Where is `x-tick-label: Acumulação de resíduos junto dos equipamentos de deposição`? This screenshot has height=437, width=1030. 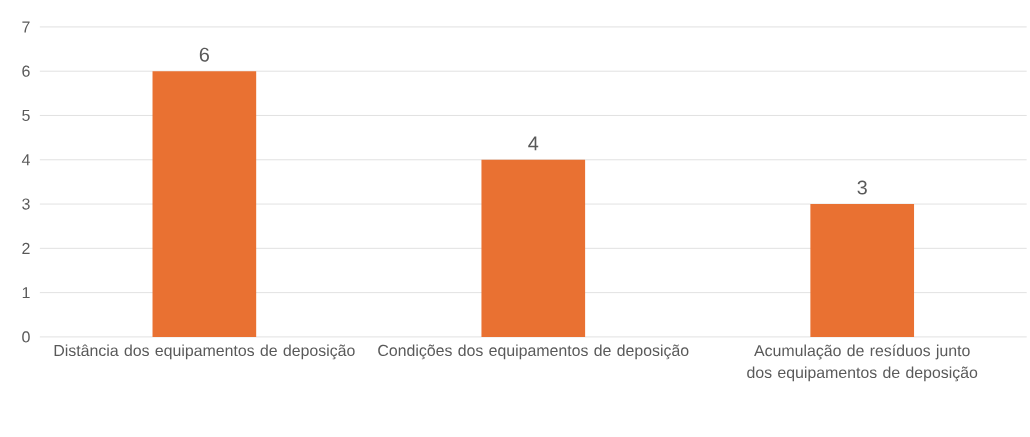
x-tick-label: Acumulação de resíduos junto dos equipamentos de deposição is located at coordinates (862, 363).